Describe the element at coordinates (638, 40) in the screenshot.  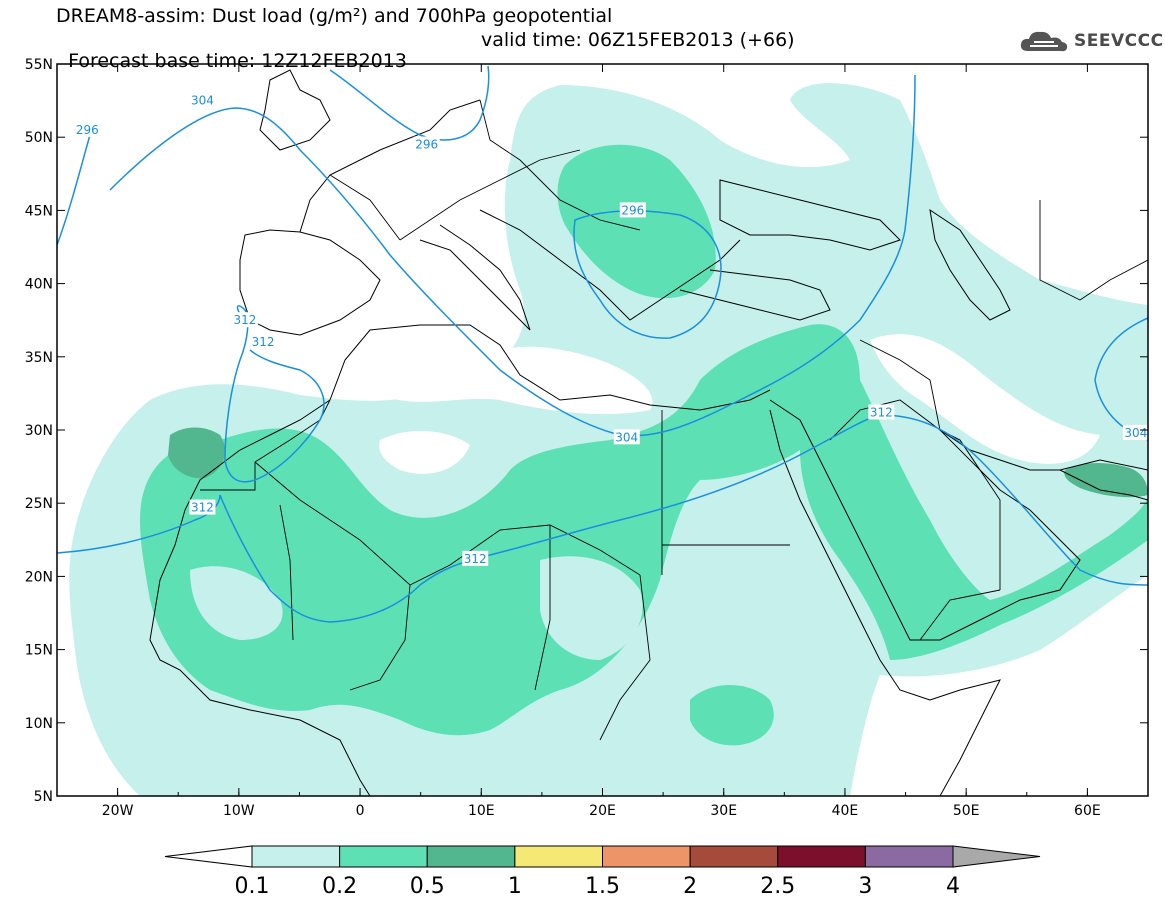
I see `valid-time: valid time: 06Z15FEB2013 (+66)` at that location.